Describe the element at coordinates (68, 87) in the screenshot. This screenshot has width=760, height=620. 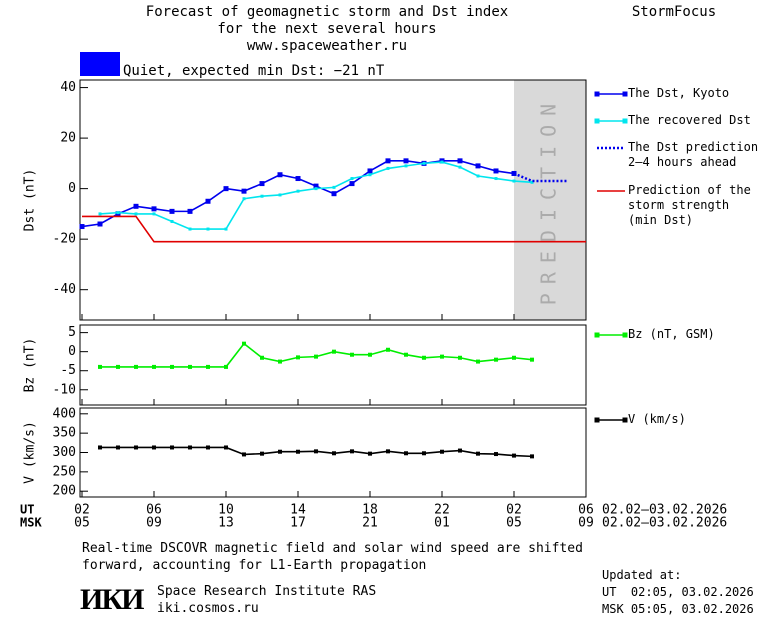
I see `y-tick-label: 40` at that location.